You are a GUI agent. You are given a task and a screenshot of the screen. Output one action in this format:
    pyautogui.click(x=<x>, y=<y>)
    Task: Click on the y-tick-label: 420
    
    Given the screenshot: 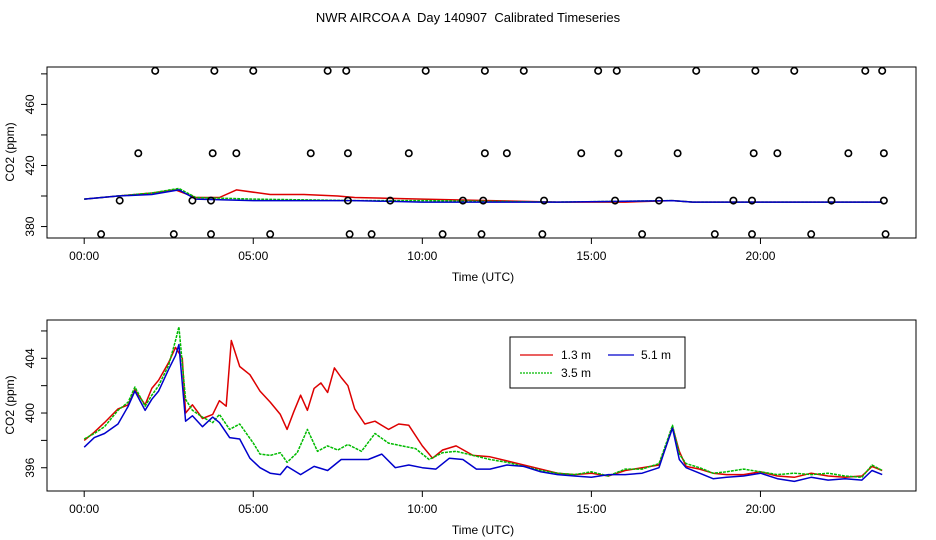 What is the action you would take?
    pyautogui.click(x=30, y=165)
    